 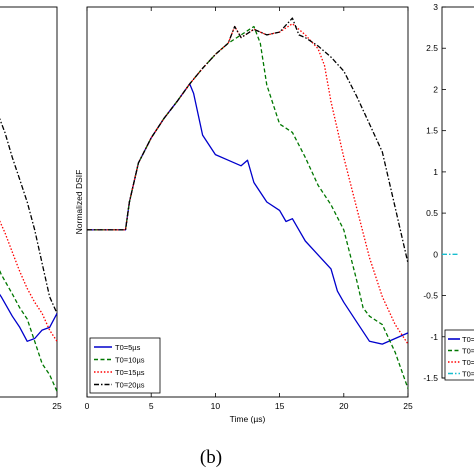 What do you see at coordinates (344, 406) in the screenshot?
I see `center-x-tick-label: 20` at bounding box center [344, 406].